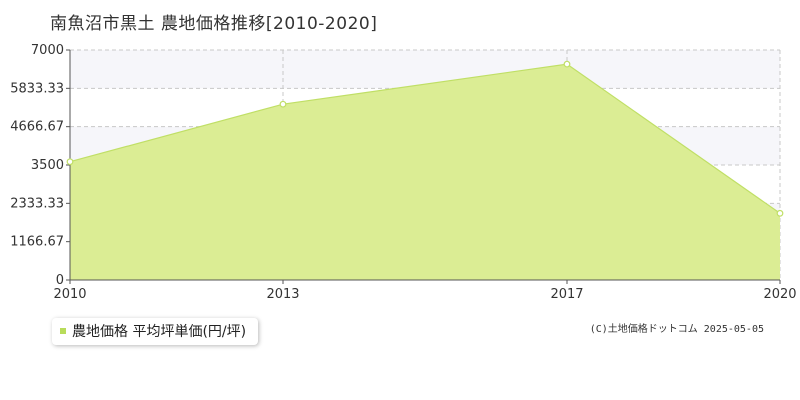 This screenshot has height=400, width=800. What do you see at coordinates (159, 332) in the screenshot?
I see `legend-label: 農地価格 平均坪単価(円/坪)` at bounding box center [159, 332].